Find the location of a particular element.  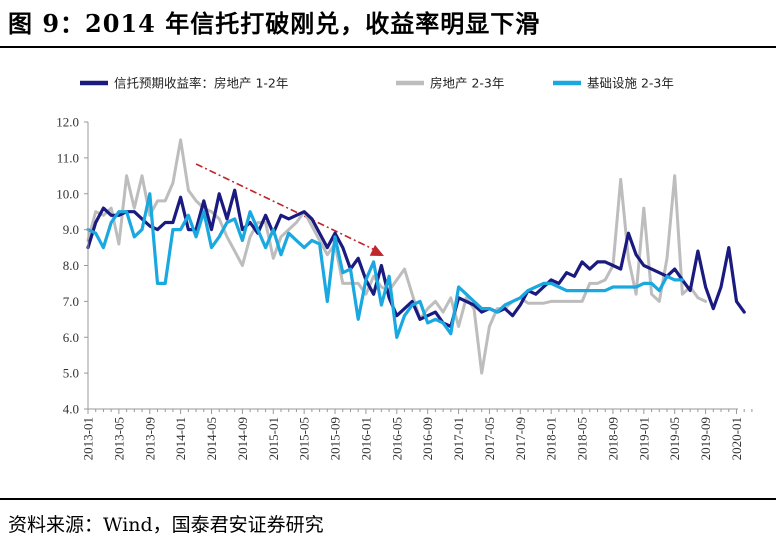

figure-source: 资料来源：Wind，国泰君安证券研究 is located at coordinates (166, 525).